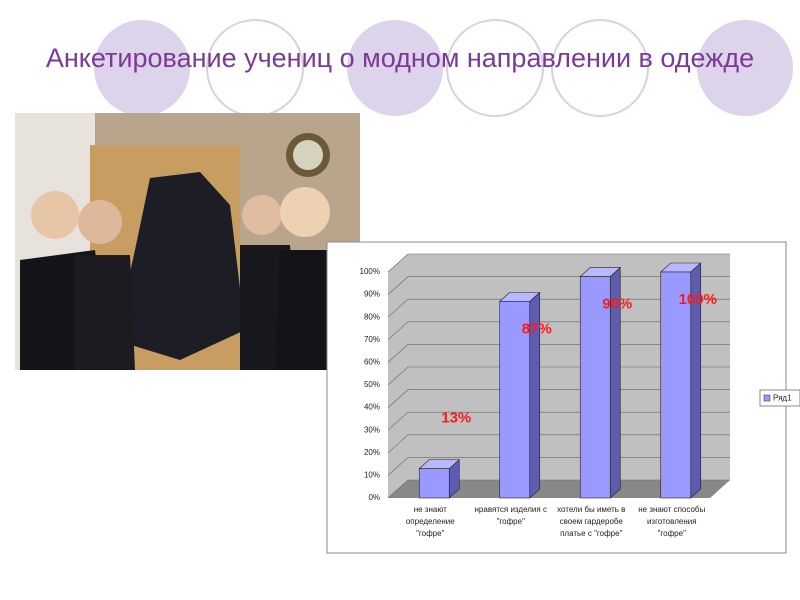 The width and height of the screenshot is (800, 600). Describe the element at coordinates (372, 339) in the screenshot. I see `y-tick-label: 70%` at that location.